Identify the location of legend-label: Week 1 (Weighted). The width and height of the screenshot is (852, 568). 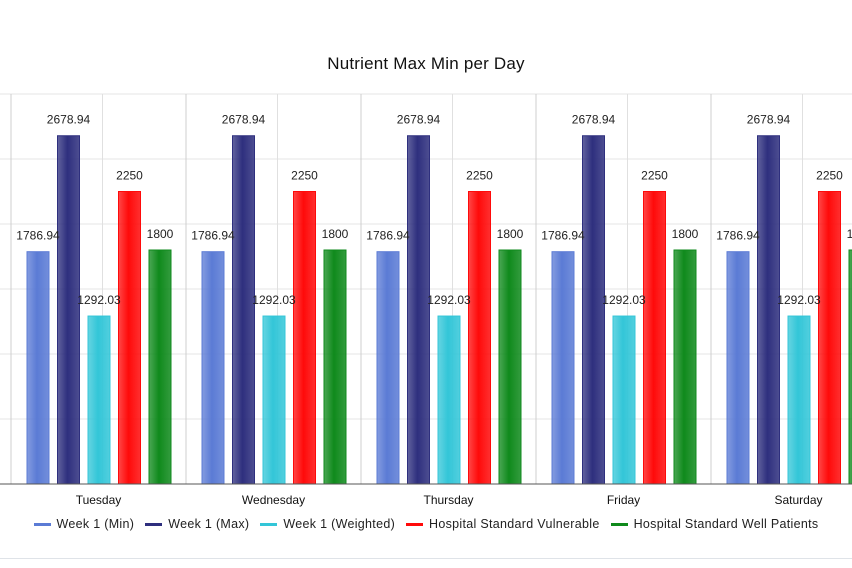
(339, 524).